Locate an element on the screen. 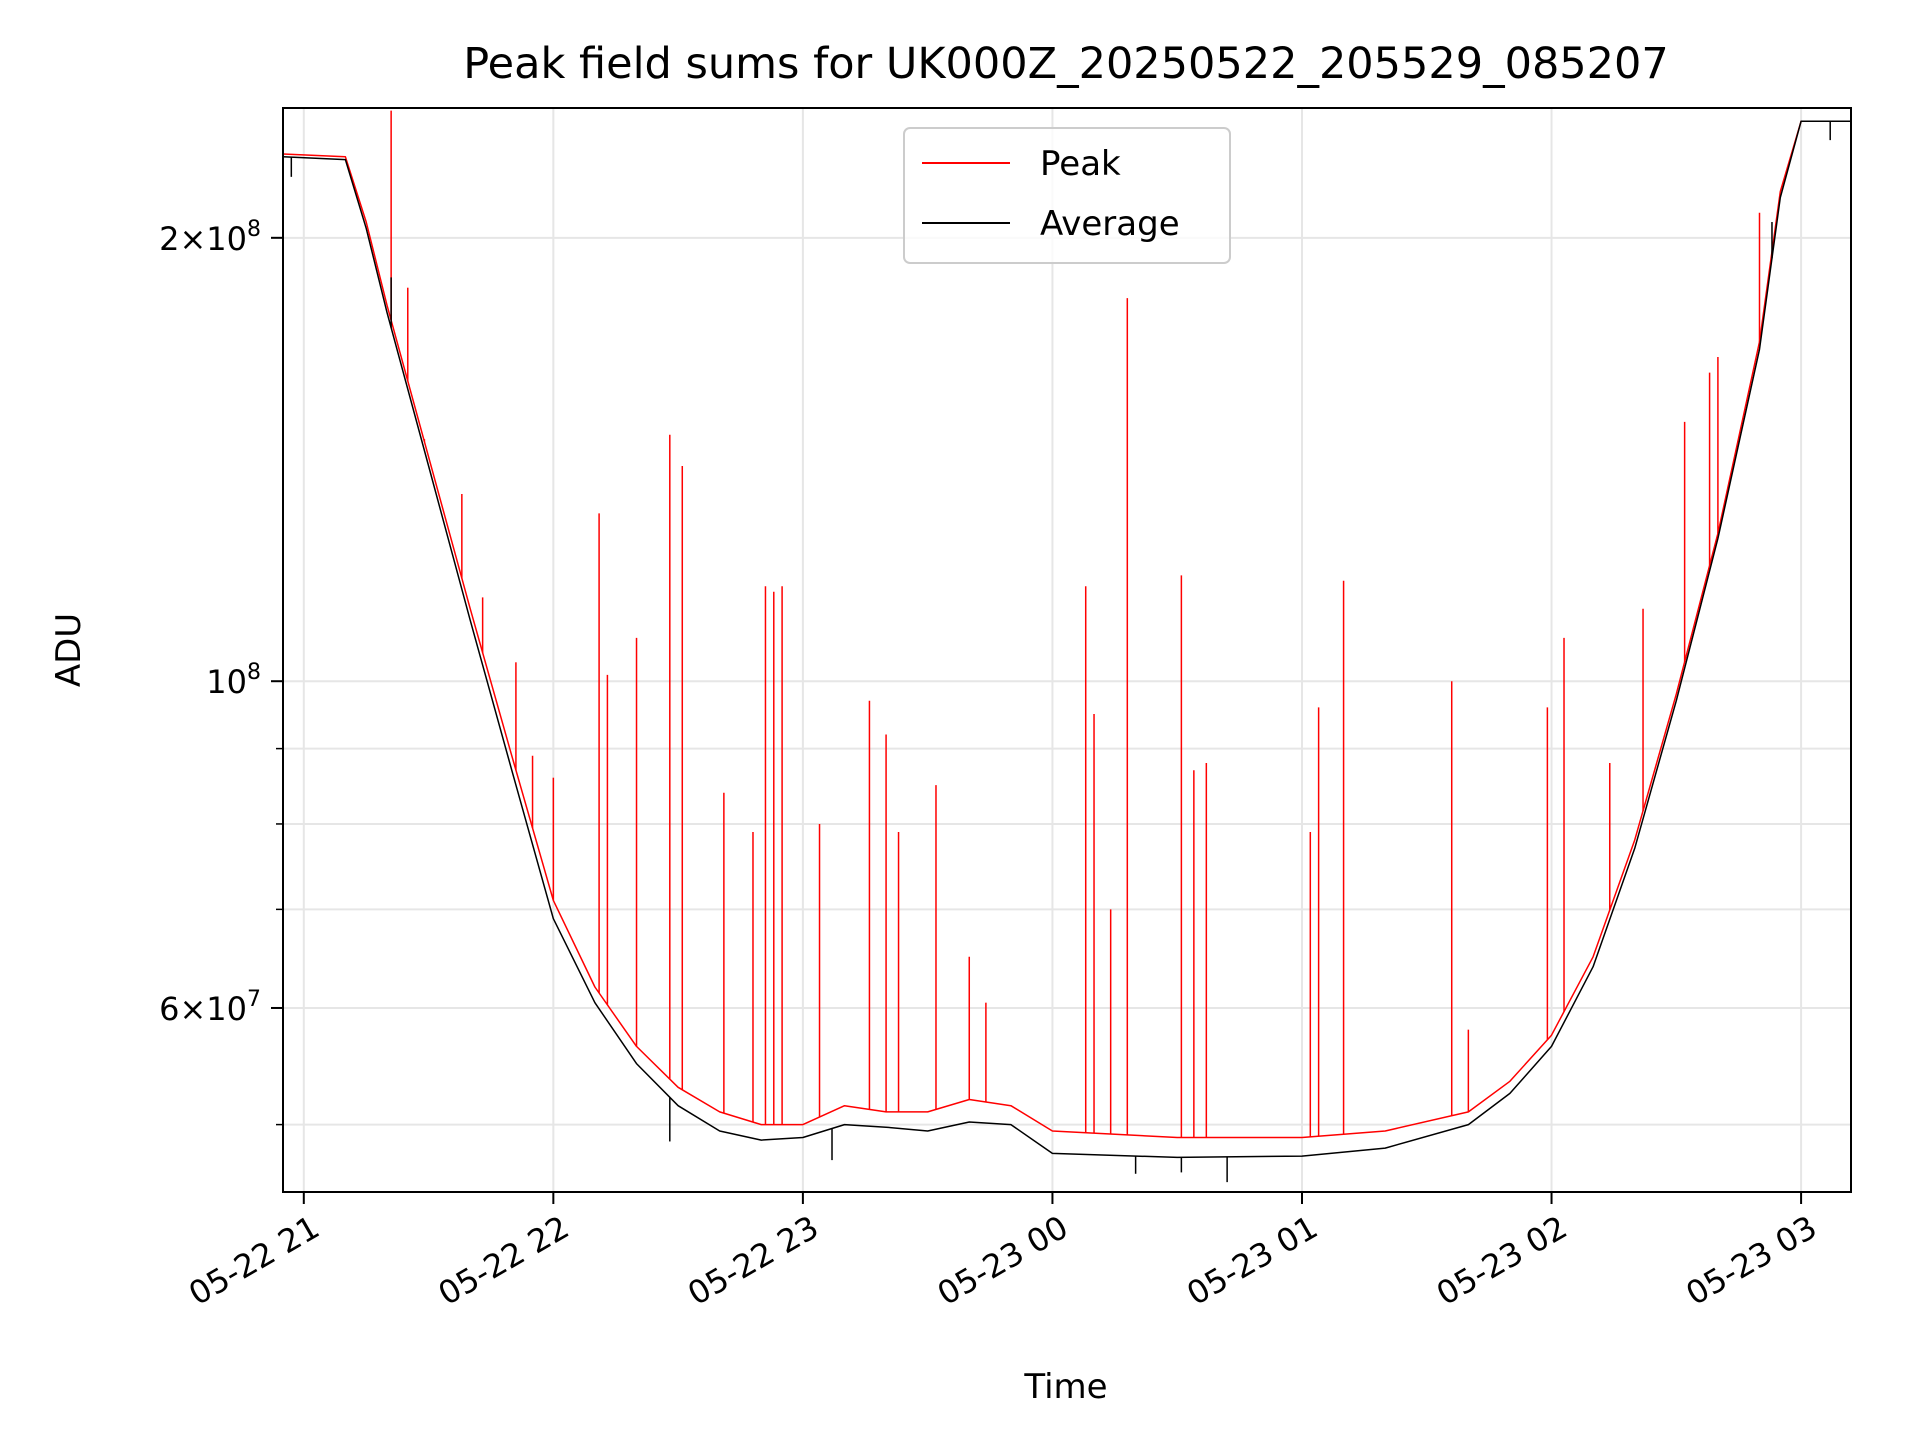 This screenshot has width=1920, height=1440. x-axis-label: Time is located at coordinates (1065, 1387).